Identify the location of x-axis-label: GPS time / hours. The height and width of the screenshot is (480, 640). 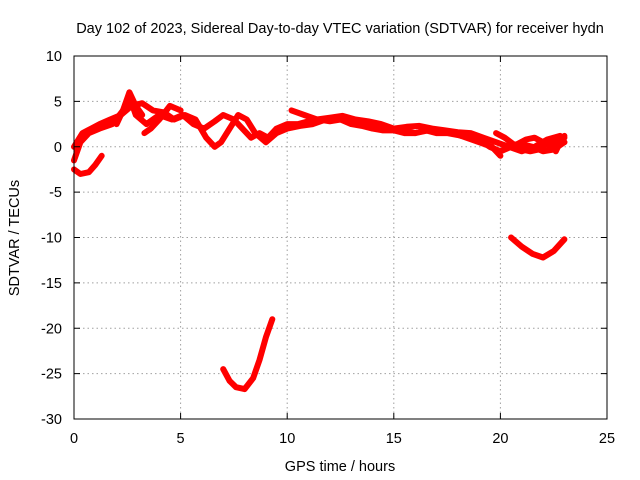
(340, 467).